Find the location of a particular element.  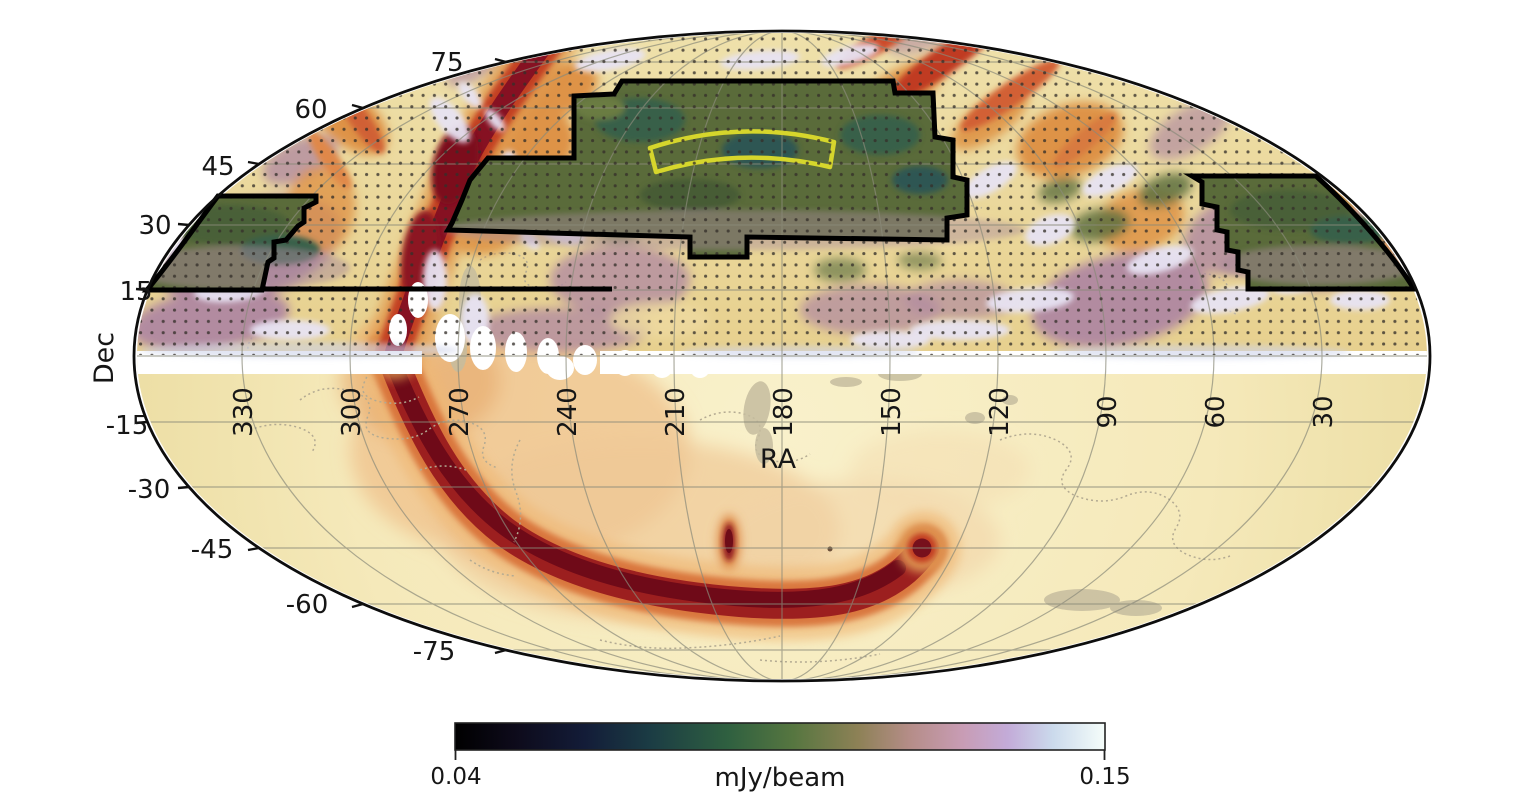

ra-tick-210: 210 is located at coordinates (676, 412).